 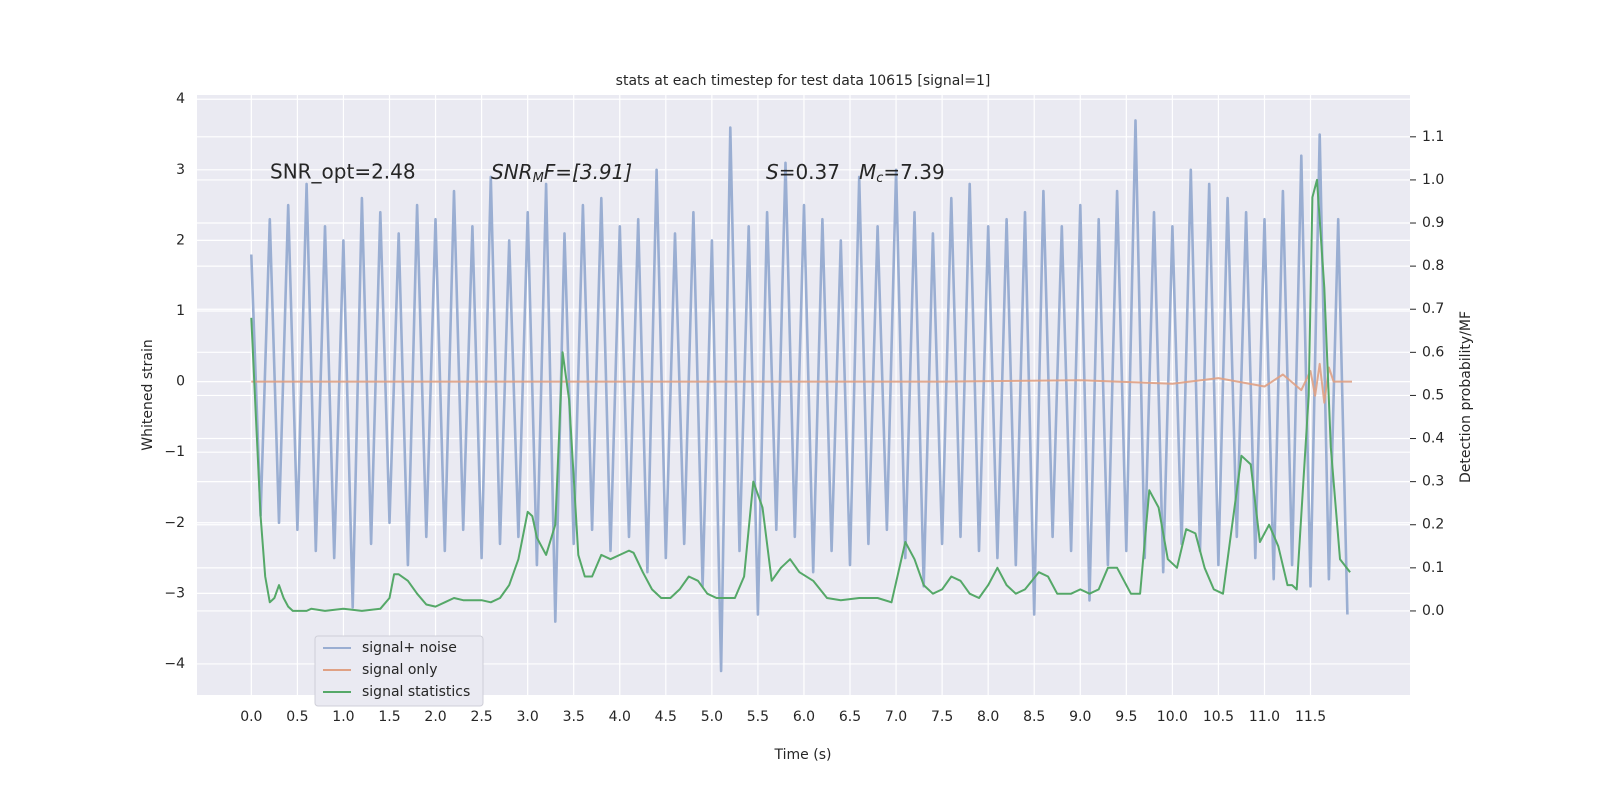 I want to click on x-tick-label: 11.0, so click(x=1264, y=717).